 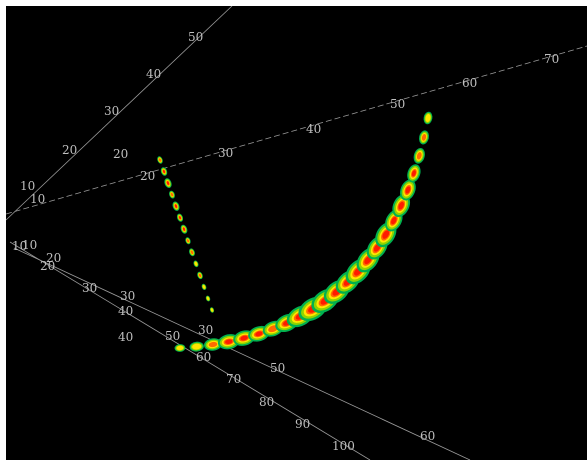 I want to click on tick-label-axis-a-40: 40, so click(x=153, y=74).